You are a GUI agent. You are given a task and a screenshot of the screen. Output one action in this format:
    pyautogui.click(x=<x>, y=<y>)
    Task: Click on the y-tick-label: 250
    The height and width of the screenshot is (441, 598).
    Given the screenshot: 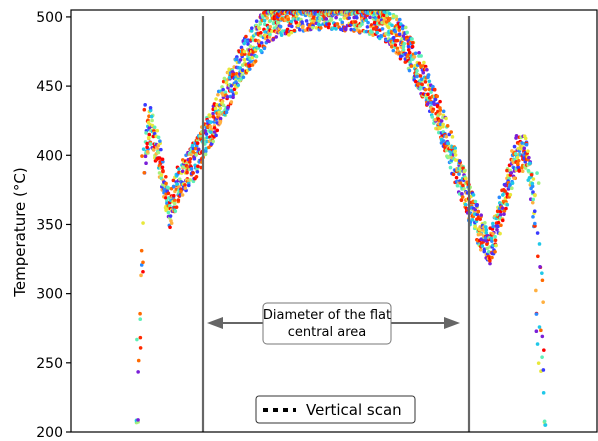 What is the action you would take?
    pyautogui.click(x=49, y=364)
    